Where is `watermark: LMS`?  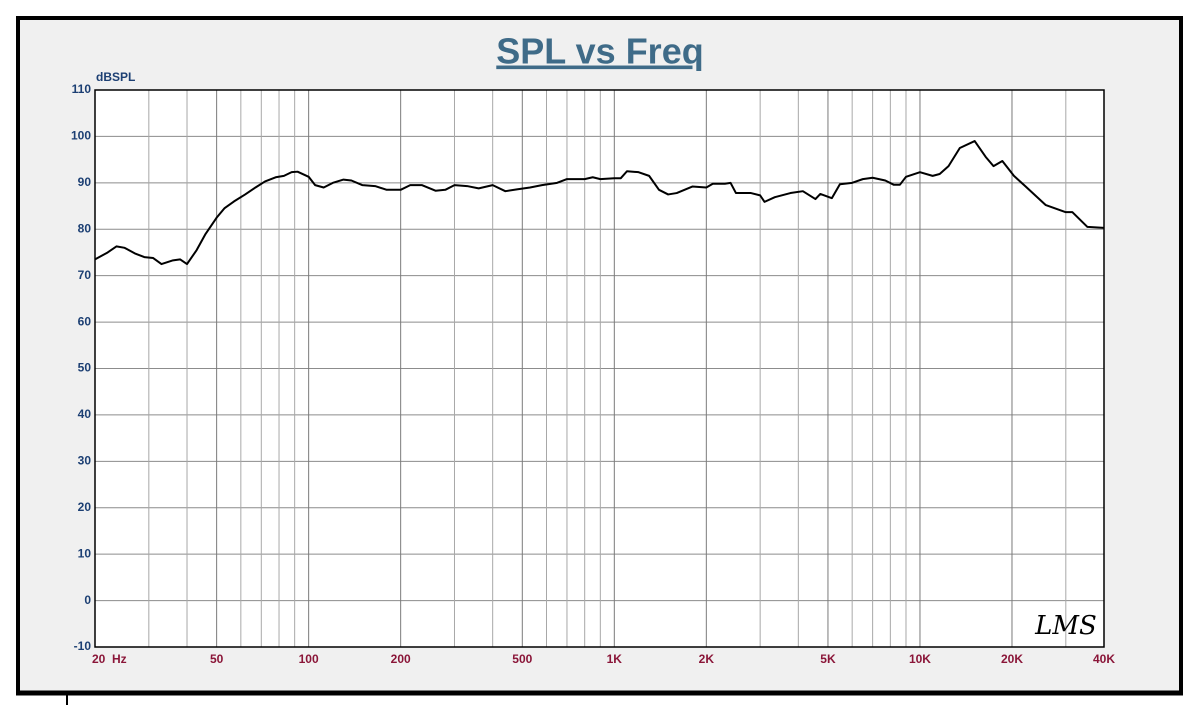 watermark: LMS is located at coordinates (1065, 626).